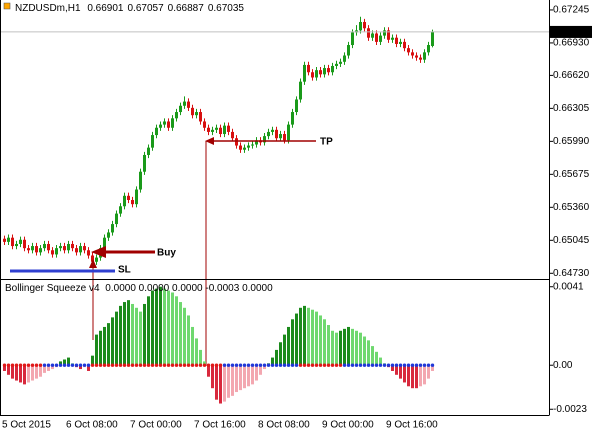 Image resolution: width=592 pixels, height=433 pixels. What do you see at coordinates (284, 425) in the screenshot?
I see `x-tick-label: 8 Oct 08:00` at bounding box center [284, 425].